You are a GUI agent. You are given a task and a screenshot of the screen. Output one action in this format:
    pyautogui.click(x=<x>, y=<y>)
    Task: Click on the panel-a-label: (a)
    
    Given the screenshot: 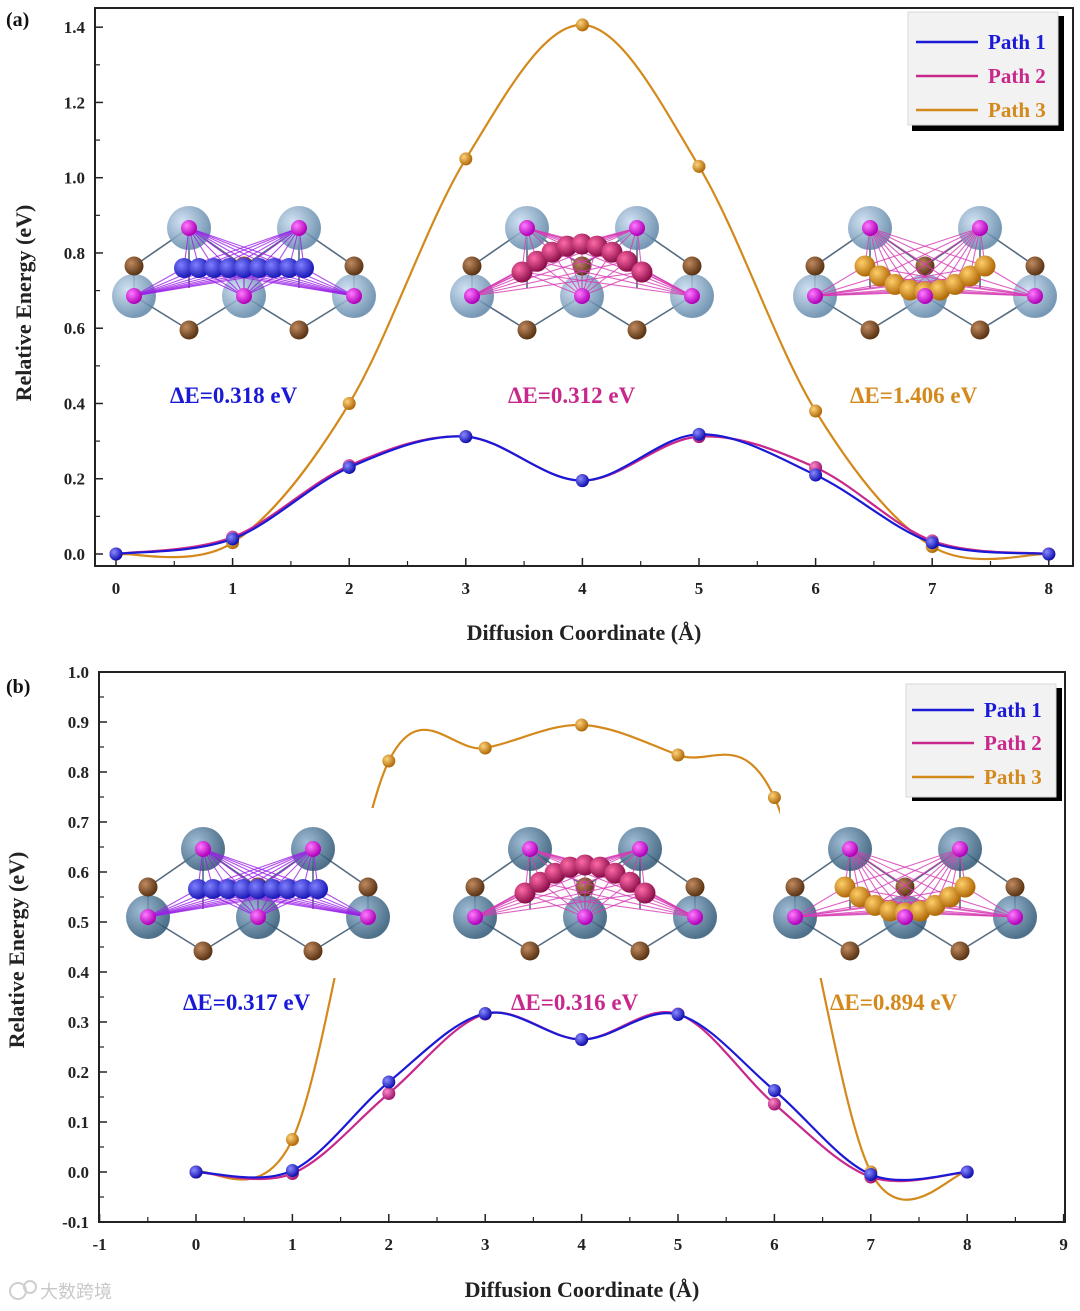 What is the action you would take?
    pyautogui.click(x=17, y=20)
    